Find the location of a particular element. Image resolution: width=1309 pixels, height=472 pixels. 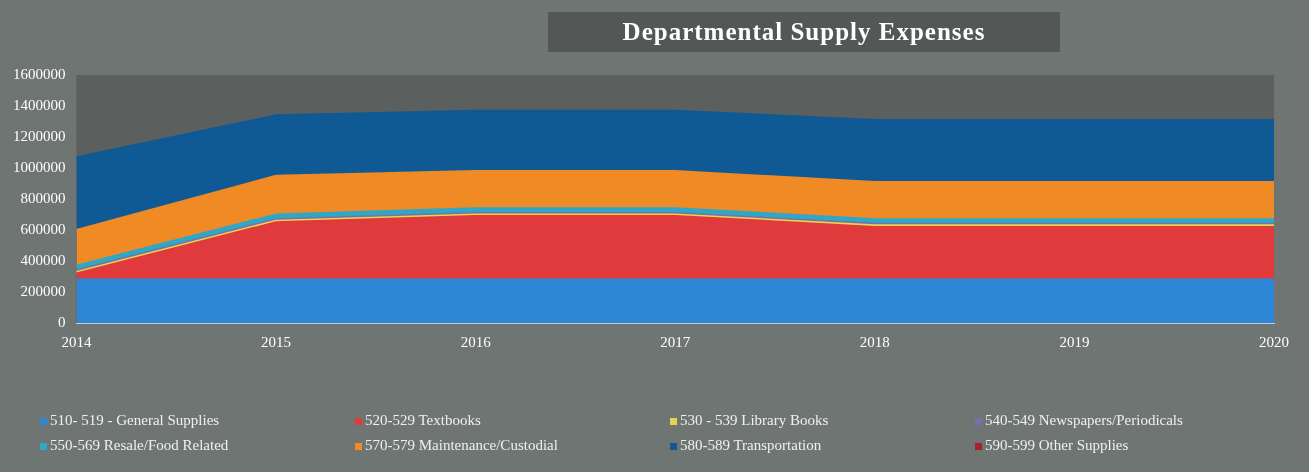

legend-label: 510- 519 - General Supplies is located at coordinates (135, 420).